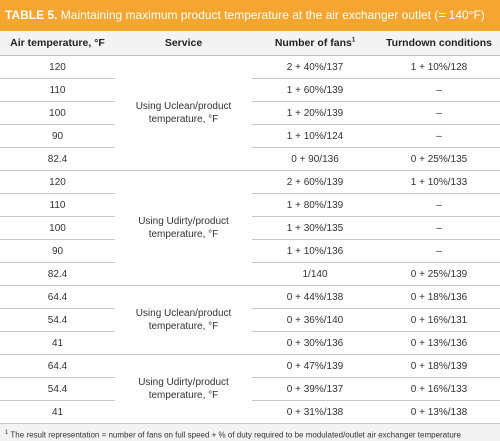 The image size is (500, 441). Describe the element at coordinates (315, 320) in the screenshot. I see `cell-number-of-fans: 0 + 36%/140` at that location.